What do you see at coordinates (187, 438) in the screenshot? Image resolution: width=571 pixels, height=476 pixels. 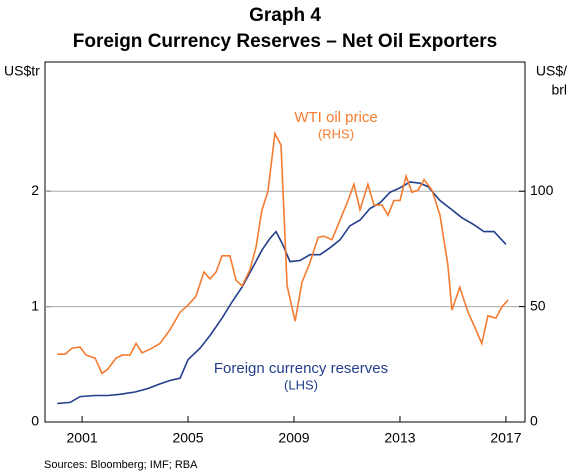 I see `x-tick-label: 2005` at bounding box center [187, 438].